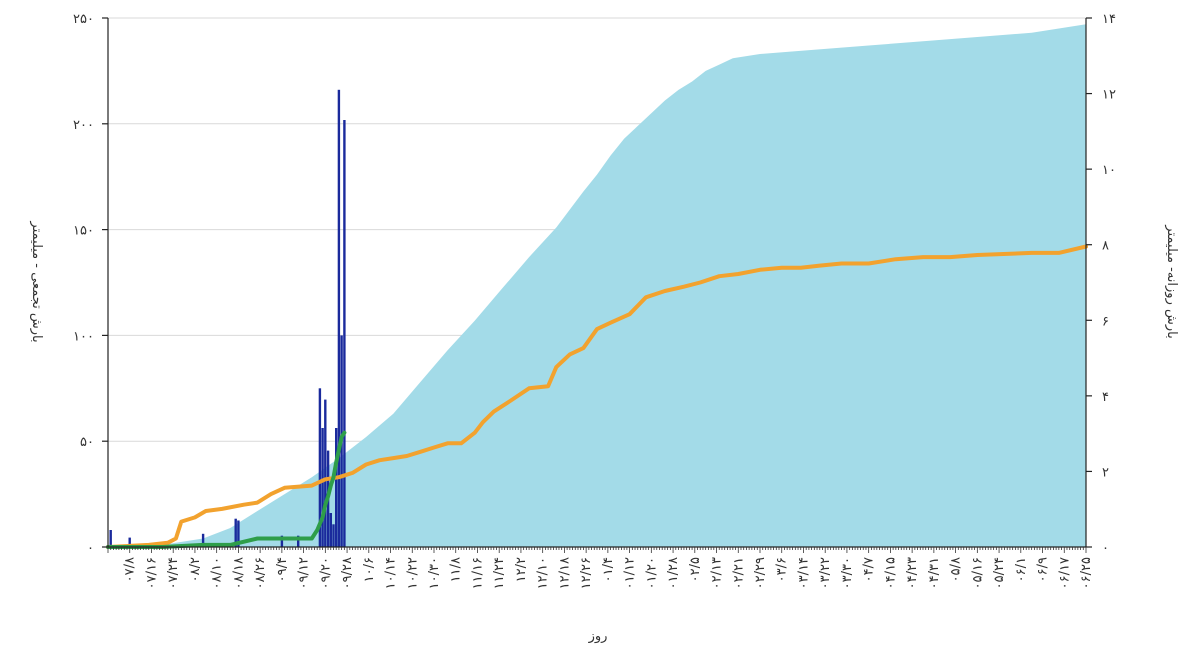 This screenshot has width=1200, height=647. Describe the element at coordinates (238, 573) in the screenshot. I see `x-tick-label: ۰۸/۱۸` at that location.